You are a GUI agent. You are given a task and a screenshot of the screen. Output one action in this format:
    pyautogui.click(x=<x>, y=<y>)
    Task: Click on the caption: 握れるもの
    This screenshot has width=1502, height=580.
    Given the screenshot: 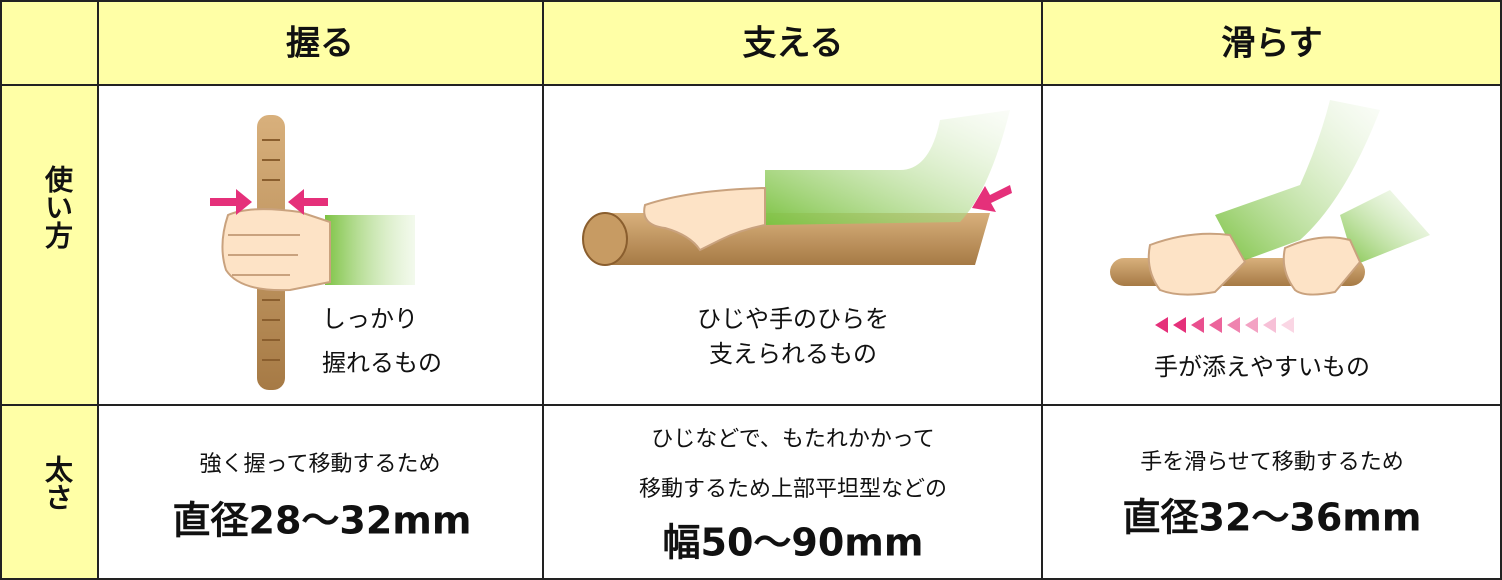 What is the action you would take?
    pyautogui.click(x=382, y=363)
    